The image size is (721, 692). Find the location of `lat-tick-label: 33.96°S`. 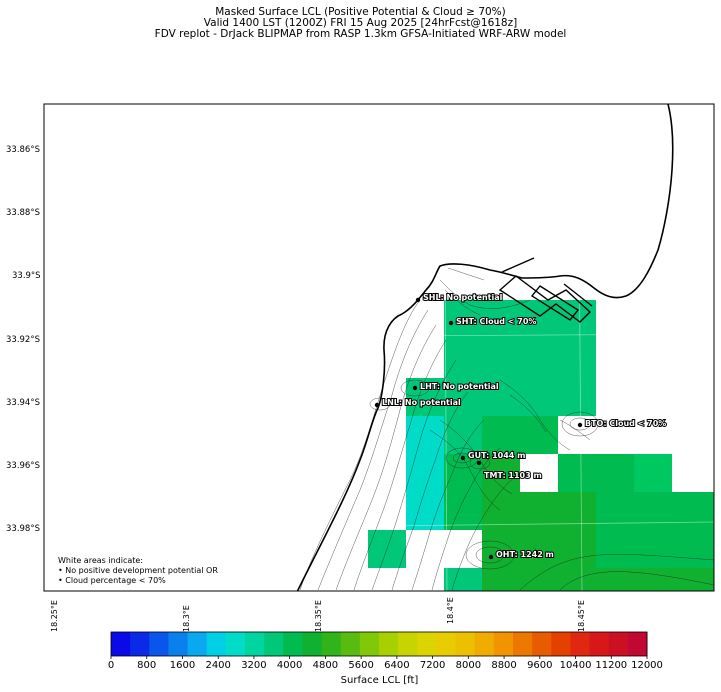

lat-tick-label: 33.96°S is located at coordinates (23, 466).